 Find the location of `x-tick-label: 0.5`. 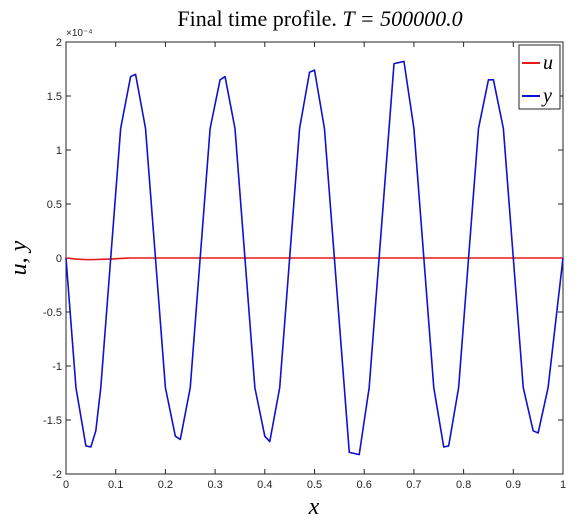

x-tick-label: 0.5 is located at coordinates (314, 485).